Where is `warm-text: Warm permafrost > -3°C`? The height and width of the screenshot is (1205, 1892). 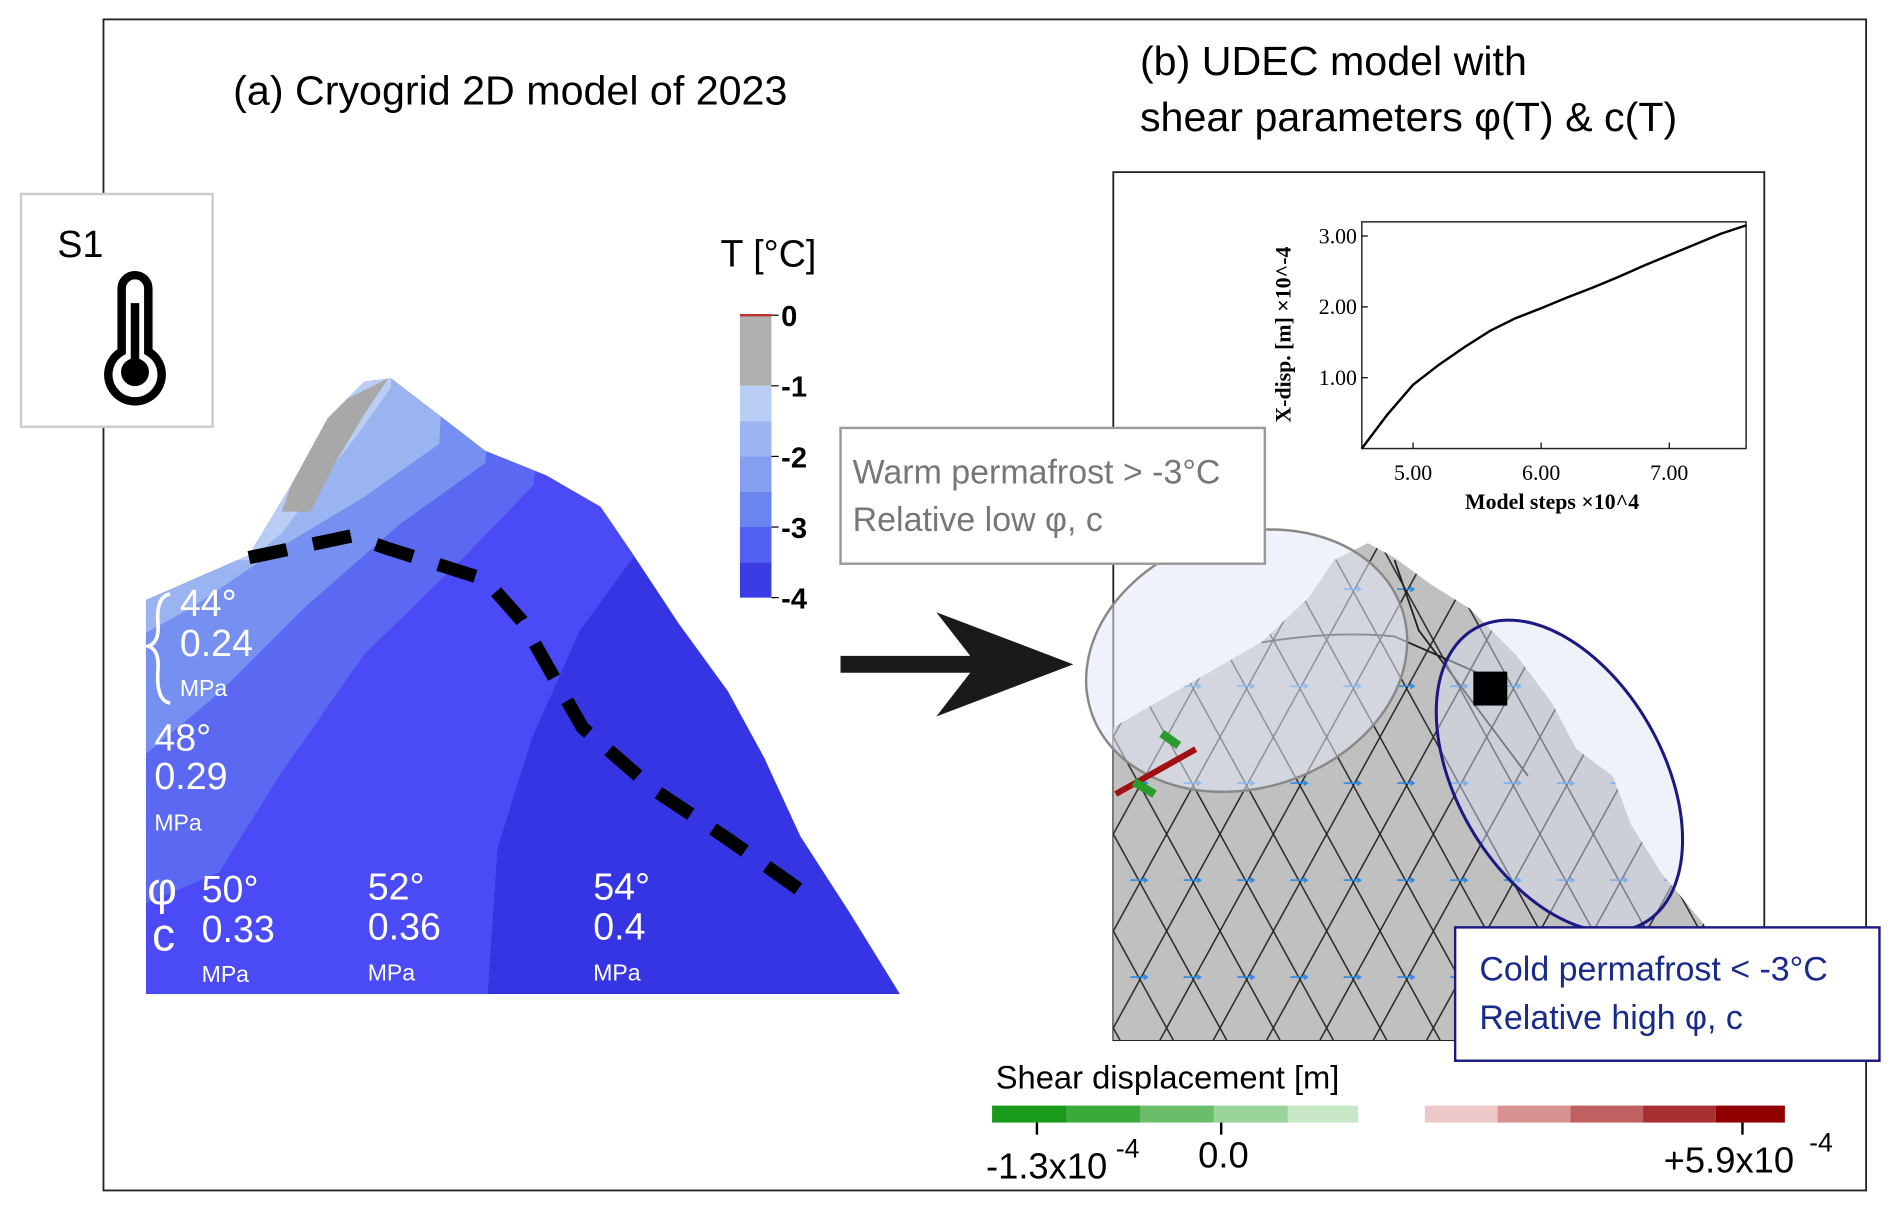 warm-text: Warm permafrost > -3°C is located at coordinates (1037, 473).